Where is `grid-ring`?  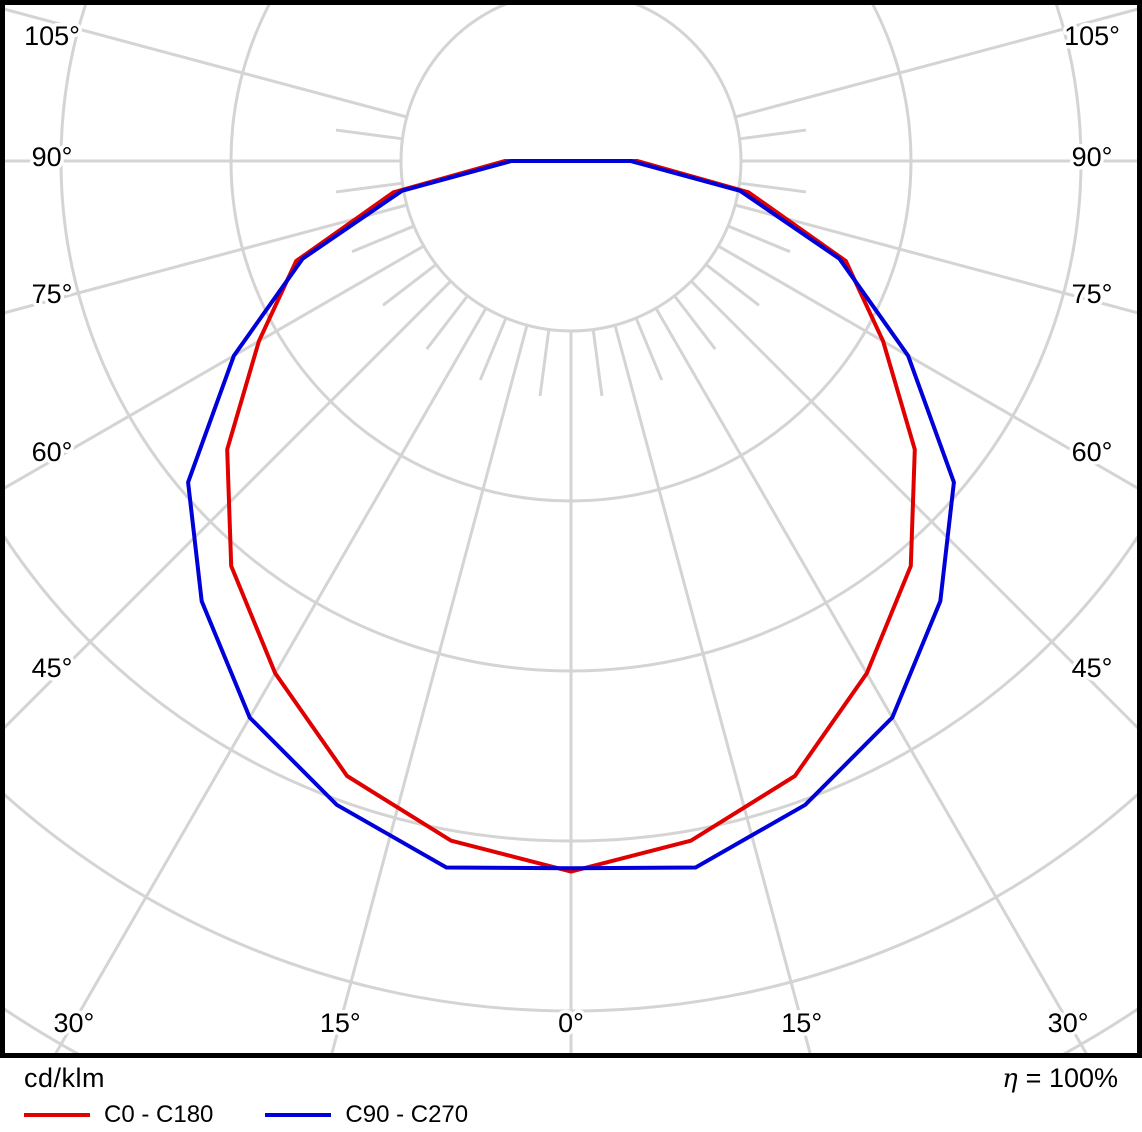
grid-ring is located at coordinates (571, 169).